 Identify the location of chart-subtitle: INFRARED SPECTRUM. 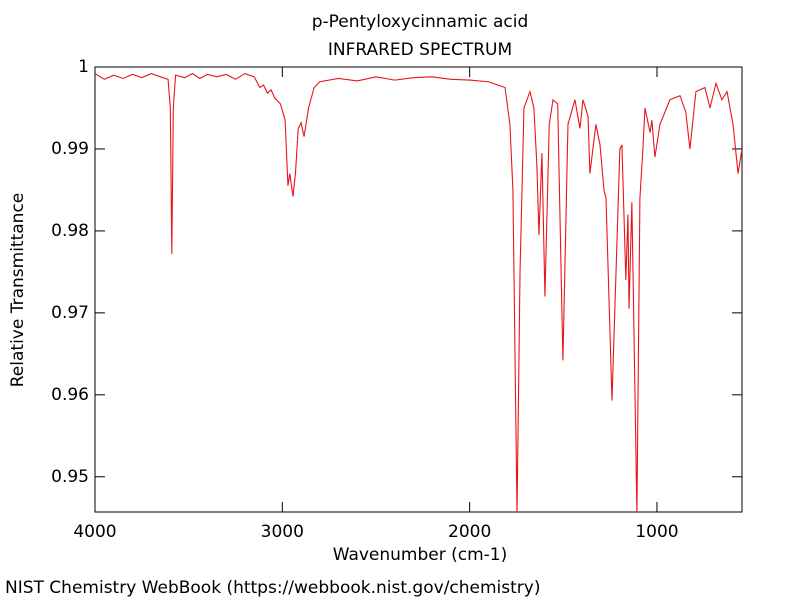
(420, 50).